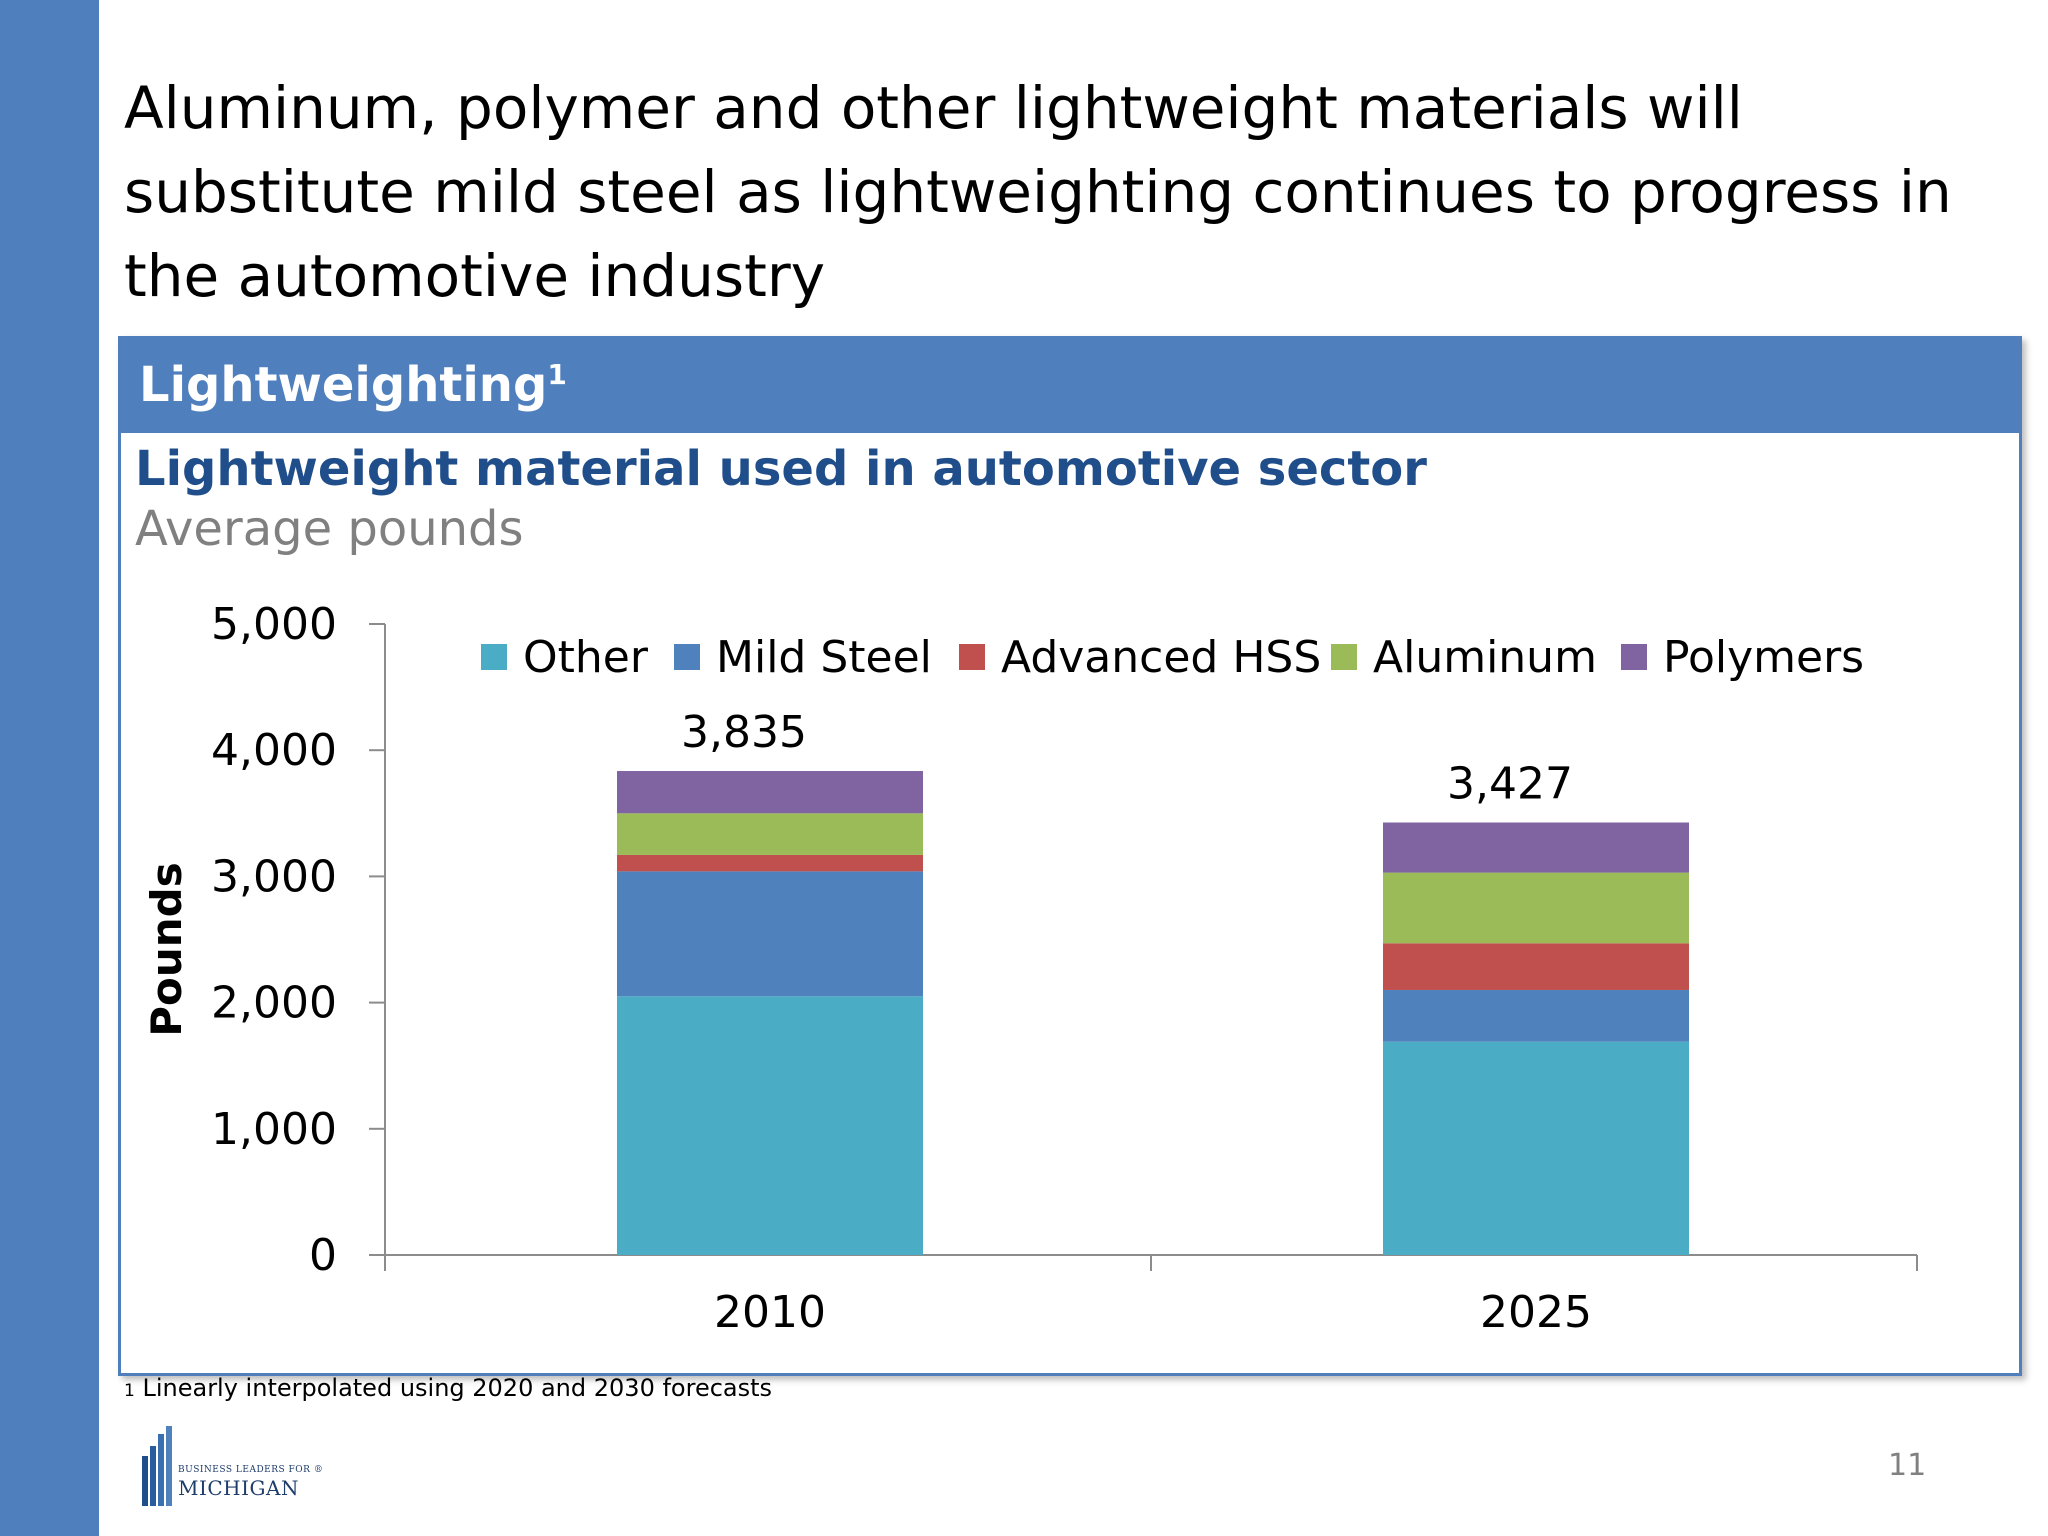 The width and height of the screenshot is (2048, 1536). Describe the element at coordinates (1485, 657) in the screenshot. I see `legend-label-aluminum: Aluminum` at that location.